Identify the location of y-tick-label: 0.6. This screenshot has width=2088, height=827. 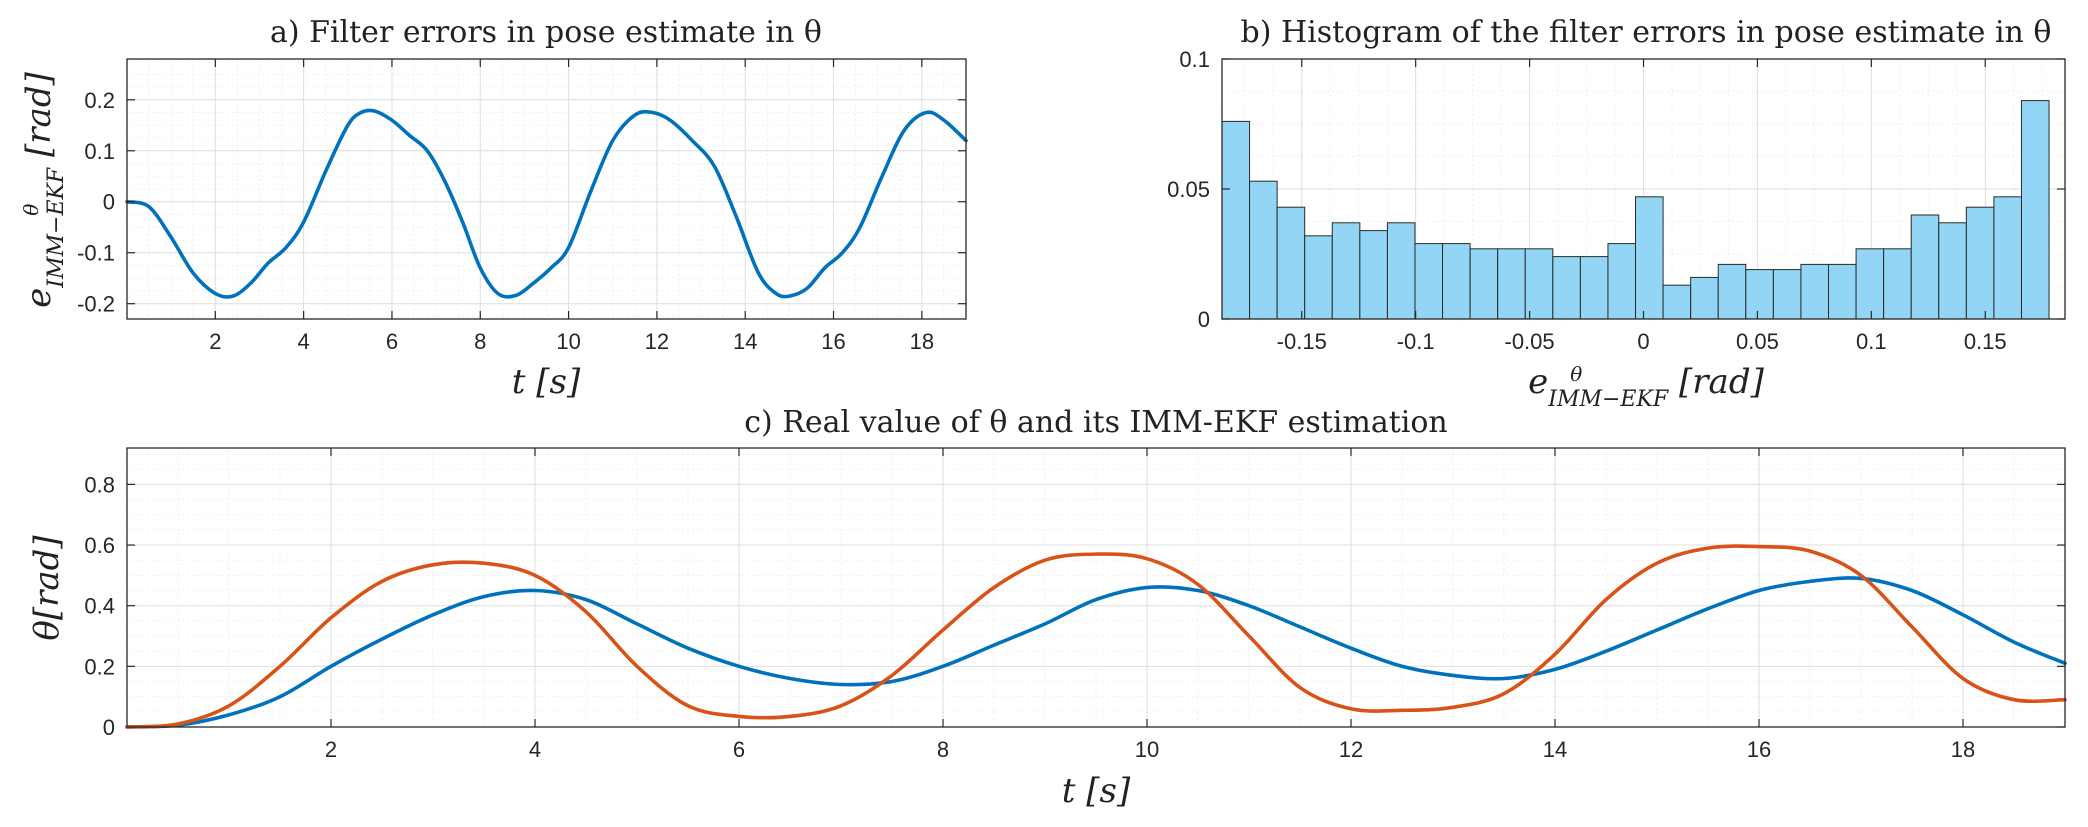
(99, 545).